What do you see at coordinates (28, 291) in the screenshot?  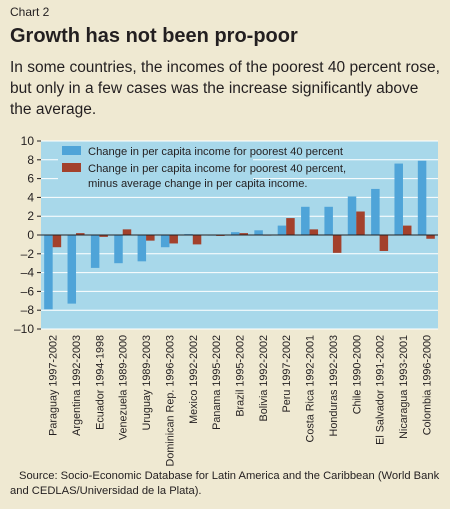 I see `y-tick-label: –6` at bounding box center [28, 291].